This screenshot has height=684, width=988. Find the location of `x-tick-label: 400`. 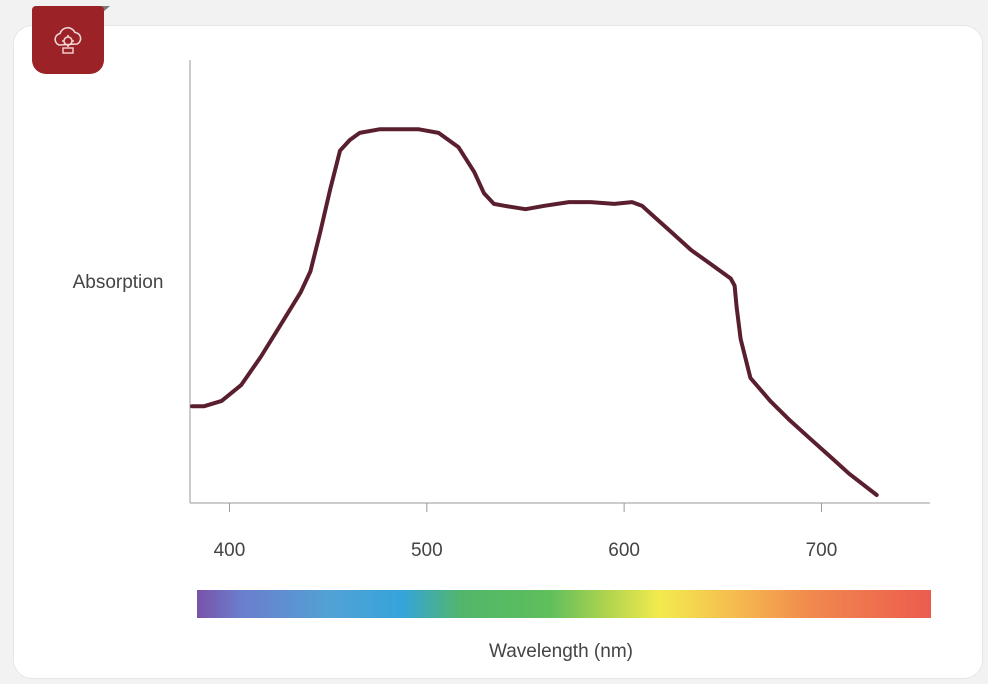

x-tick-label: 400 is located at coordinates (230, 550).